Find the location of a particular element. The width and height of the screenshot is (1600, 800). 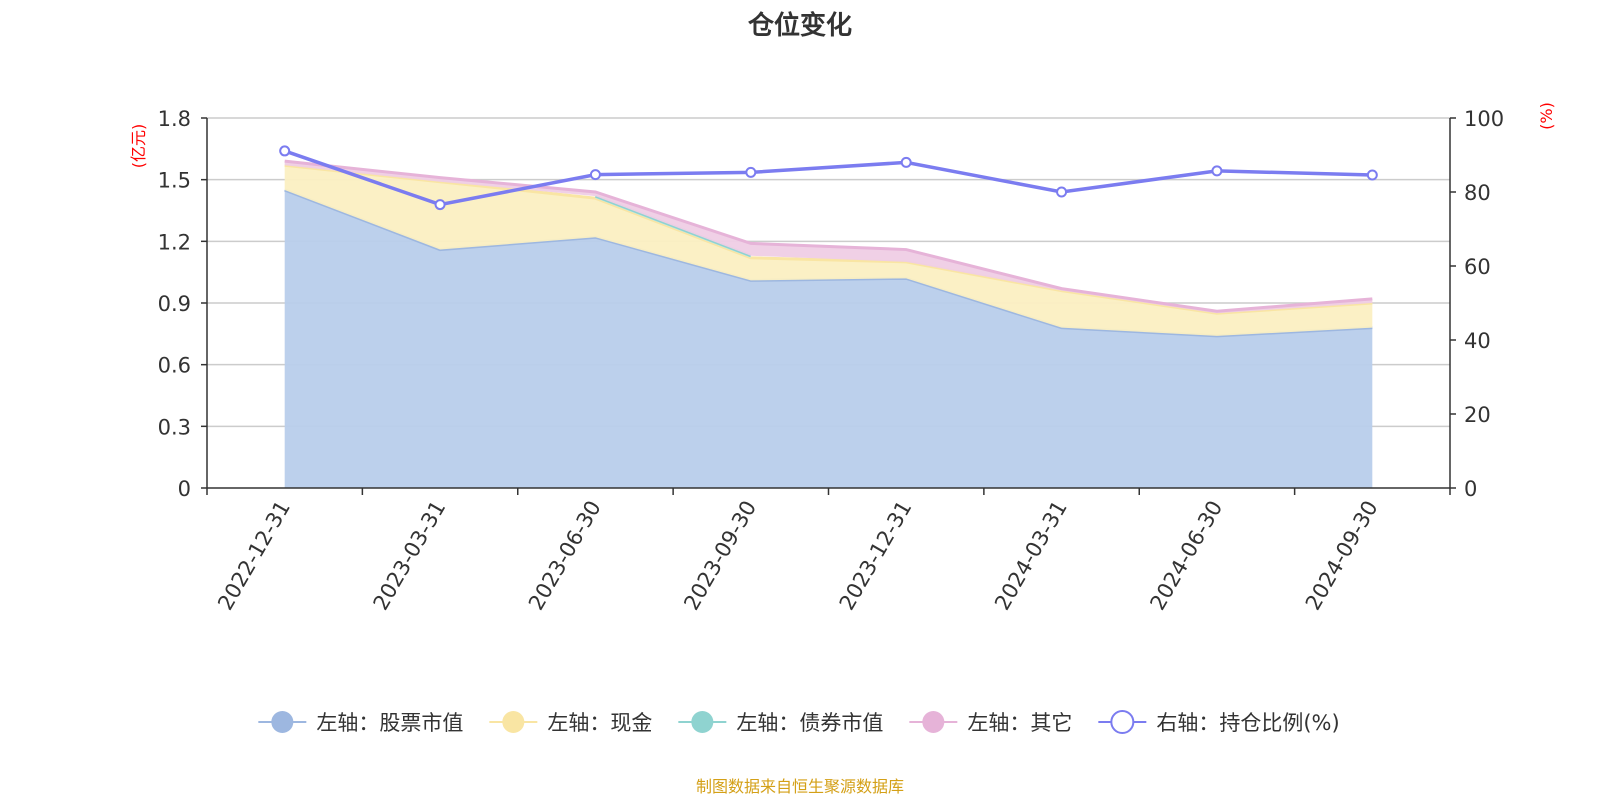

legend-item: 左轴：其它 is located at coordinates (990, 723).